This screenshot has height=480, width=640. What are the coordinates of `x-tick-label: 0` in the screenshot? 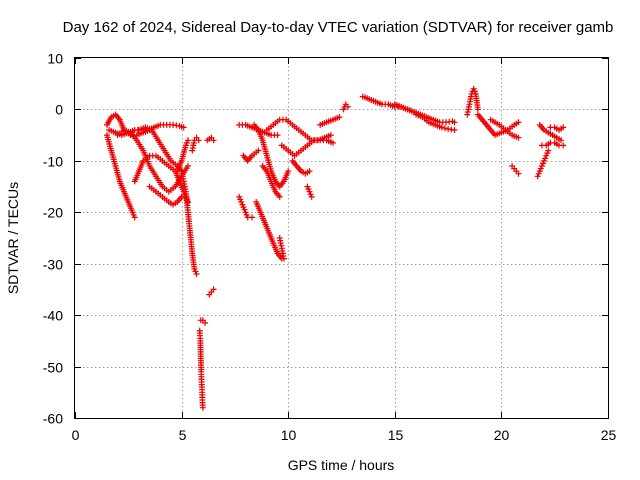 It's located at (76, 435).